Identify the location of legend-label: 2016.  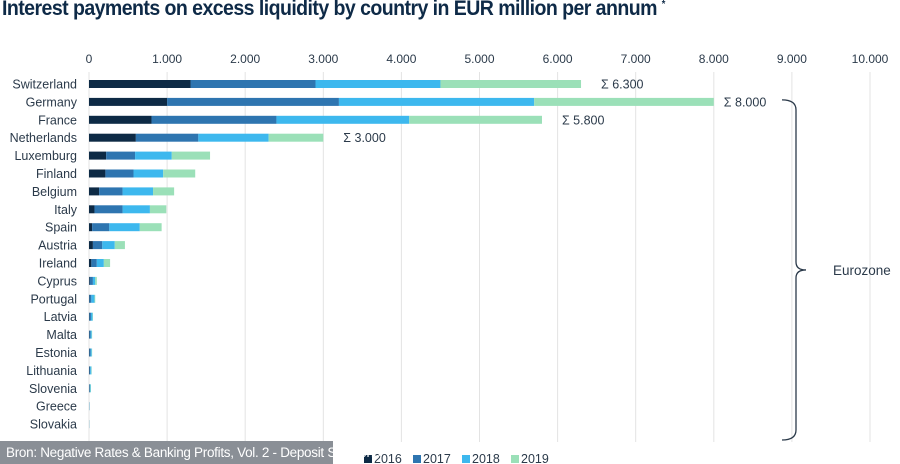
(388, 458).